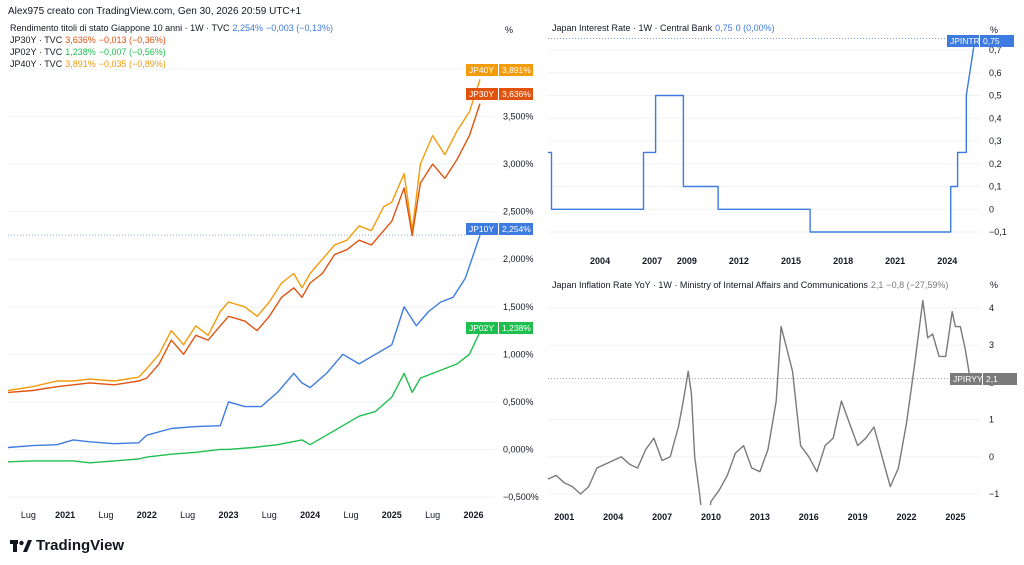  I want to click on y-tick-label: 0,4, so click(995, 118).